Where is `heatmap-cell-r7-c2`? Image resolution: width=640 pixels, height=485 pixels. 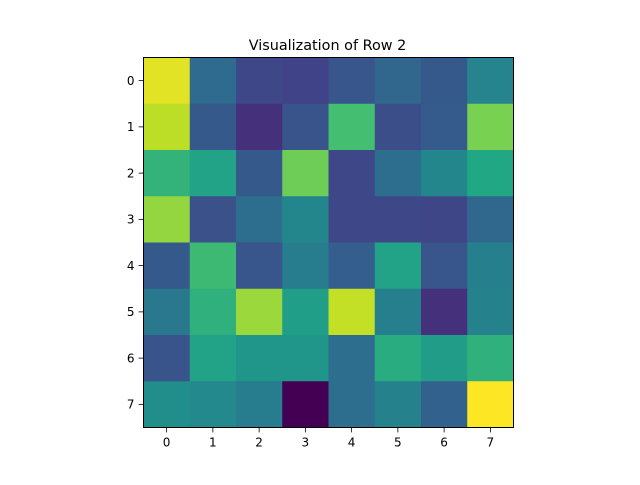 heatmap-cell-r7-c2 is located at coordinates (259, 404).